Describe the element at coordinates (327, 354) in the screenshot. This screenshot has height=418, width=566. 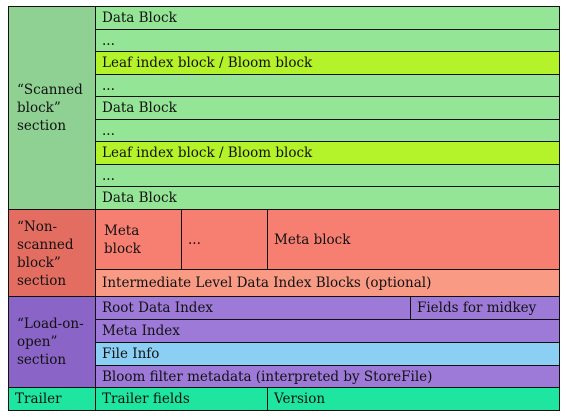
I see `file-info: File Info` at that location.